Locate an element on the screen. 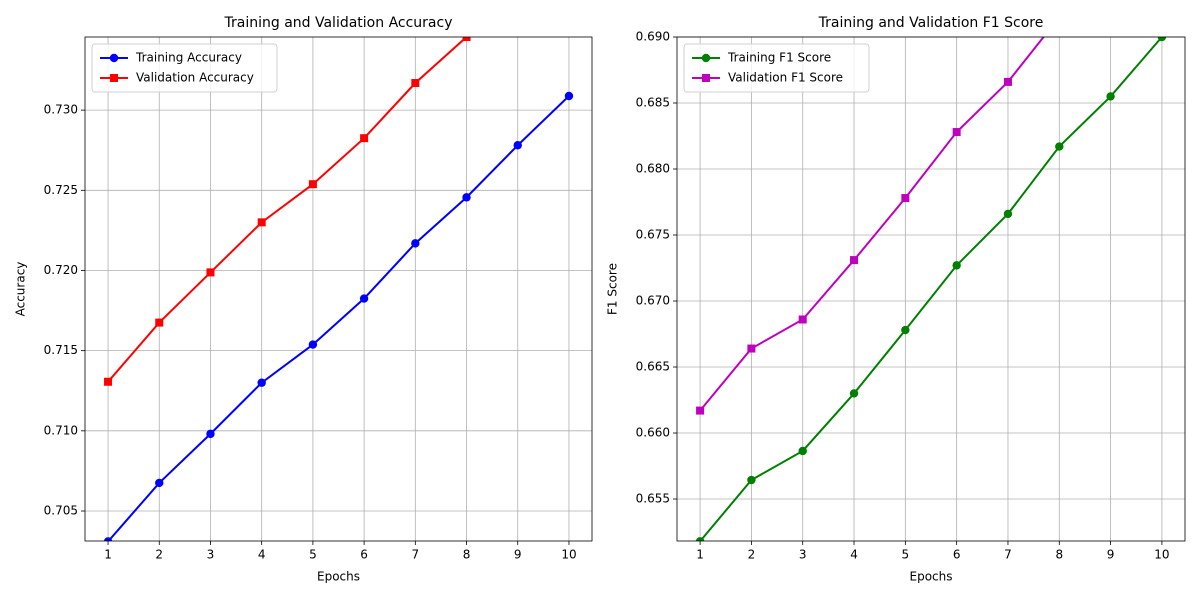  y-tick-label: 0.685 is located at coordinates (653, 103).